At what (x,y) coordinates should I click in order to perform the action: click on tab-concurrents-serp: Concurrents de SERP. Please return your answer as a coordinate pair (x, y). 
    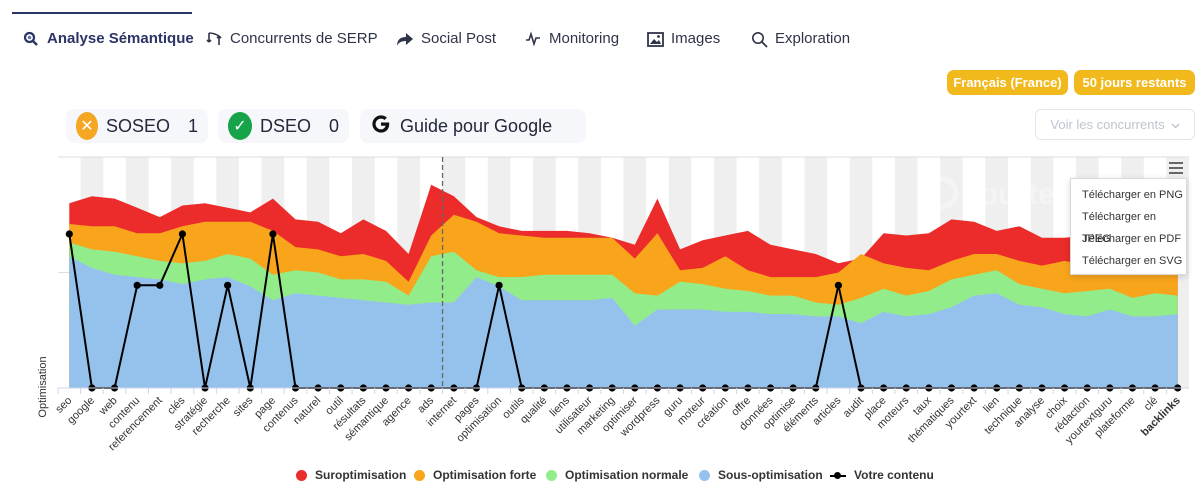
    Looking at the image, I should click on (291, 39).